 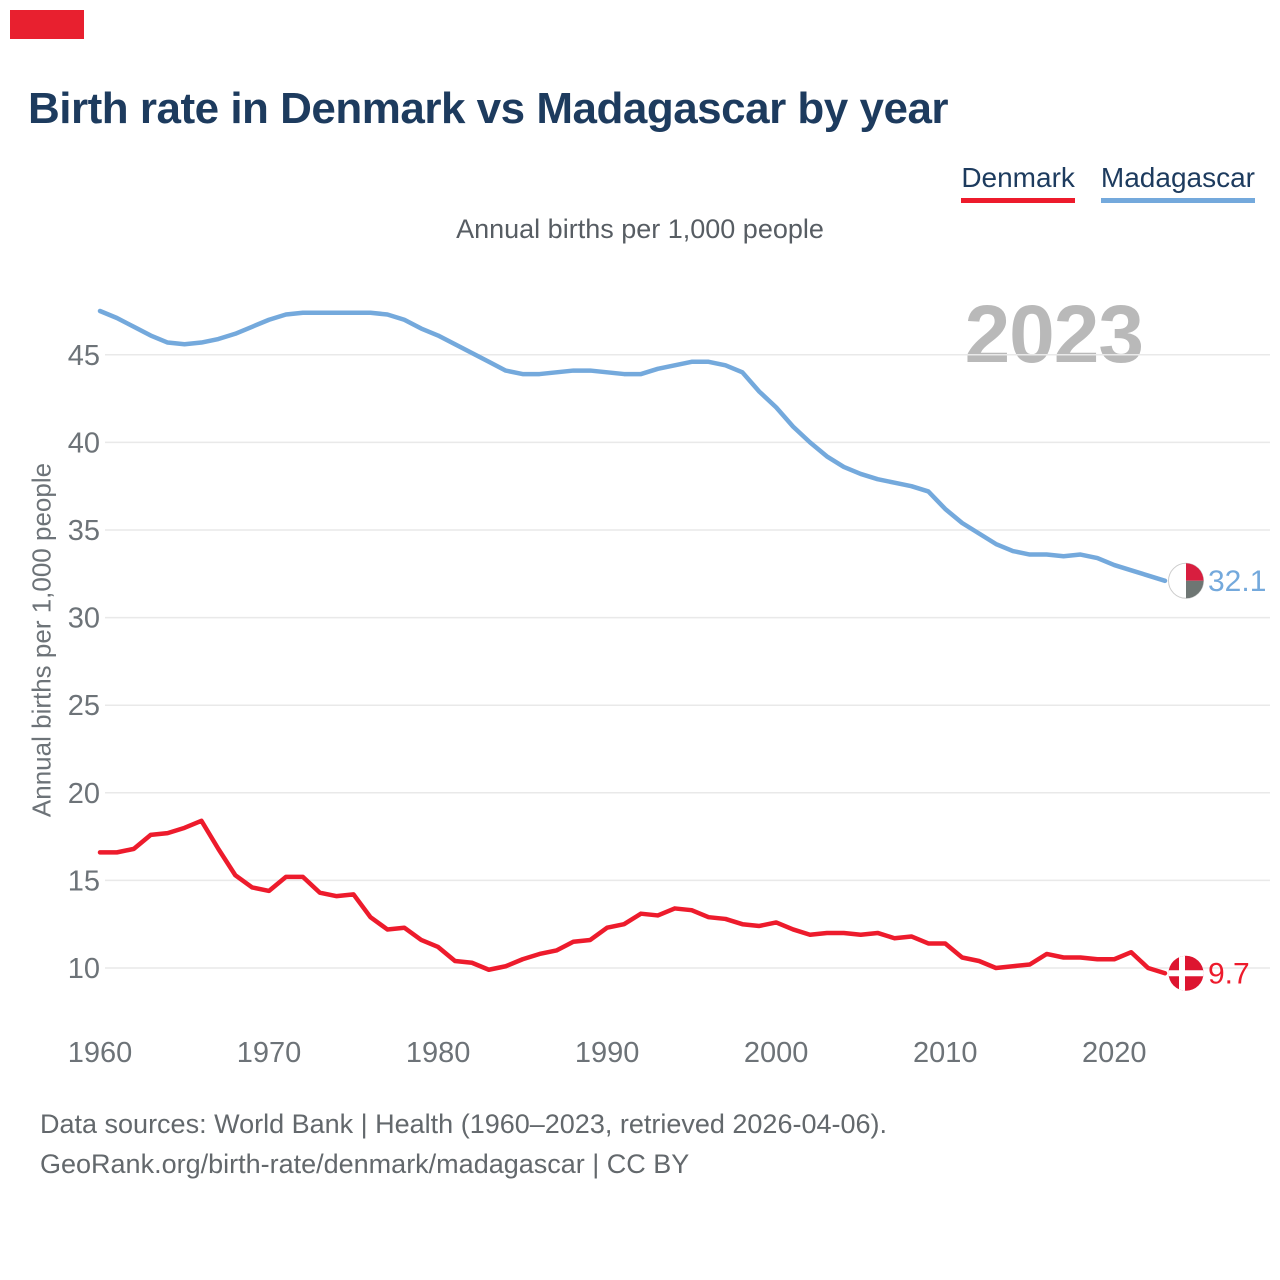 What do you see at coordinates (438, 1053) in the screenshot?
I see `x-tick-label: 1980` at bounding box center [438, 1053].